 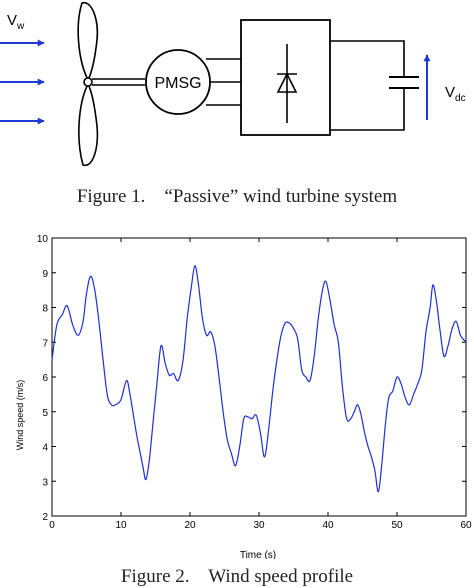 What do you see at coordinates (88, 42) in the screenshot?
I see `upper-blade` at bounding box center [88, 42].